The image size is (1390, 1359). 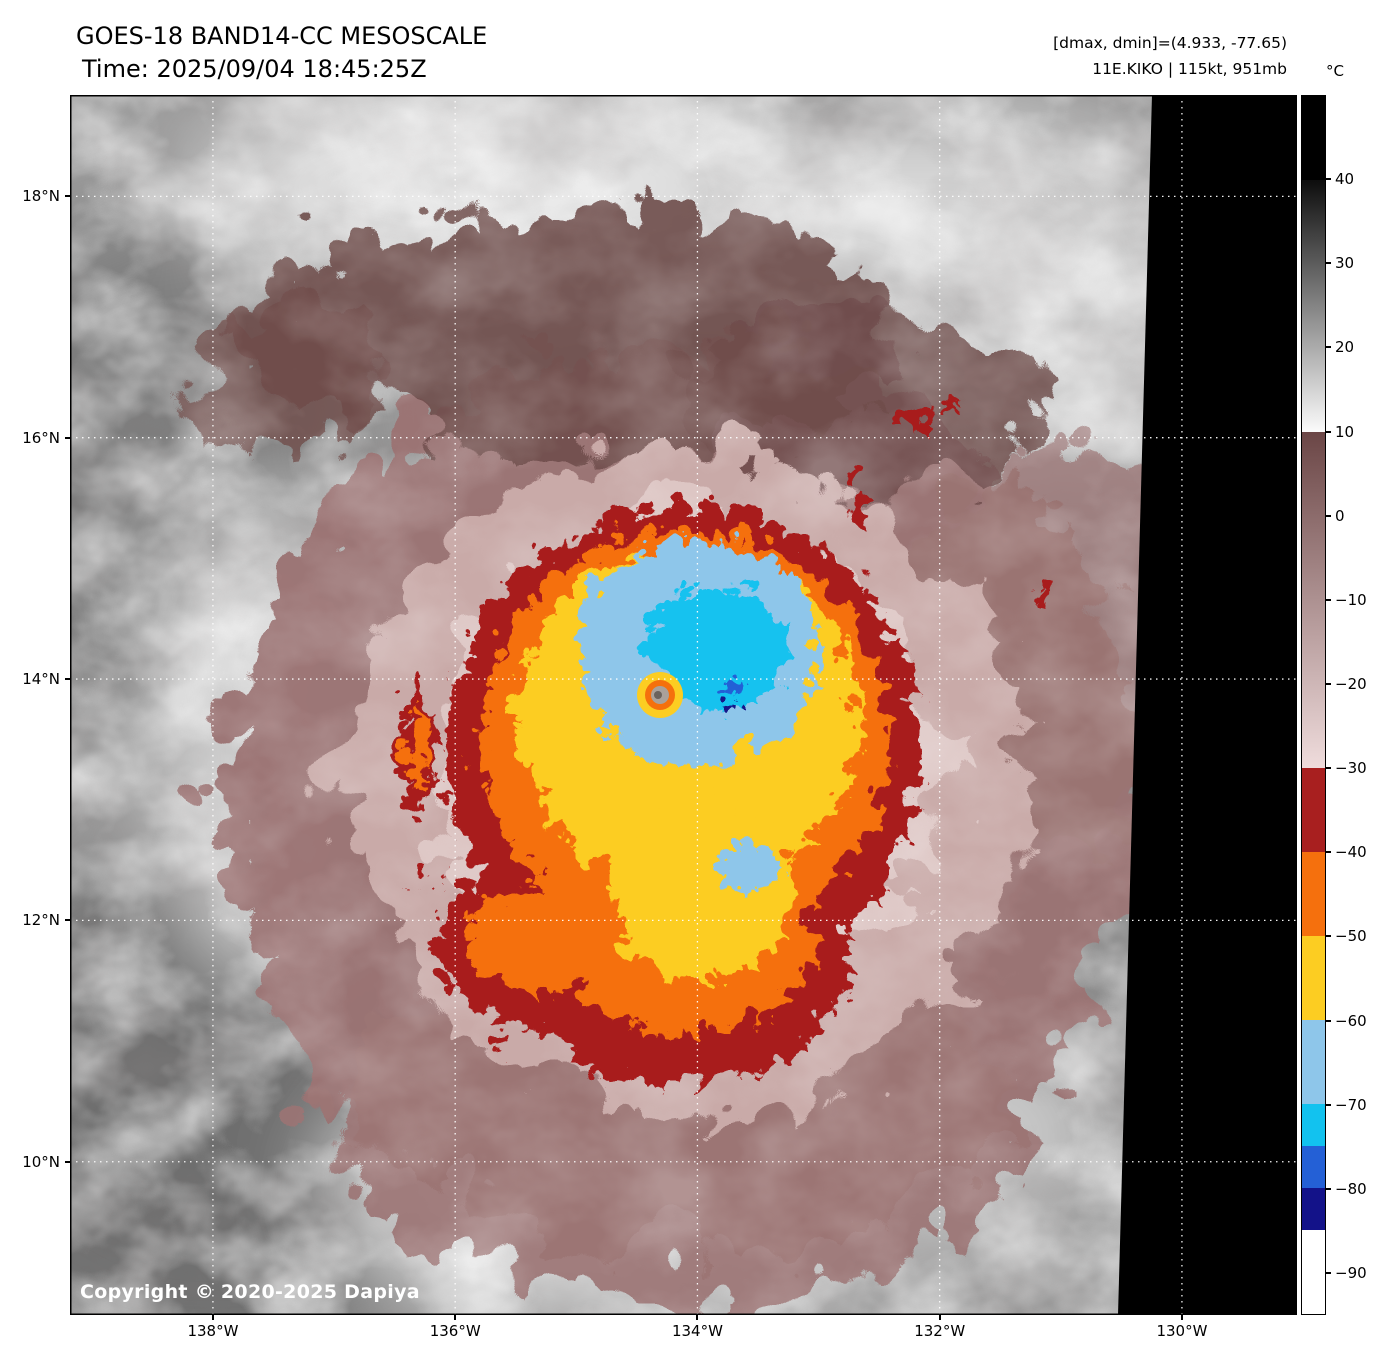 What do you see at coordinates (41, 196) in the screenshot?
I see `latitude-tick-label: 18°N` at bounding box center [41, 196].